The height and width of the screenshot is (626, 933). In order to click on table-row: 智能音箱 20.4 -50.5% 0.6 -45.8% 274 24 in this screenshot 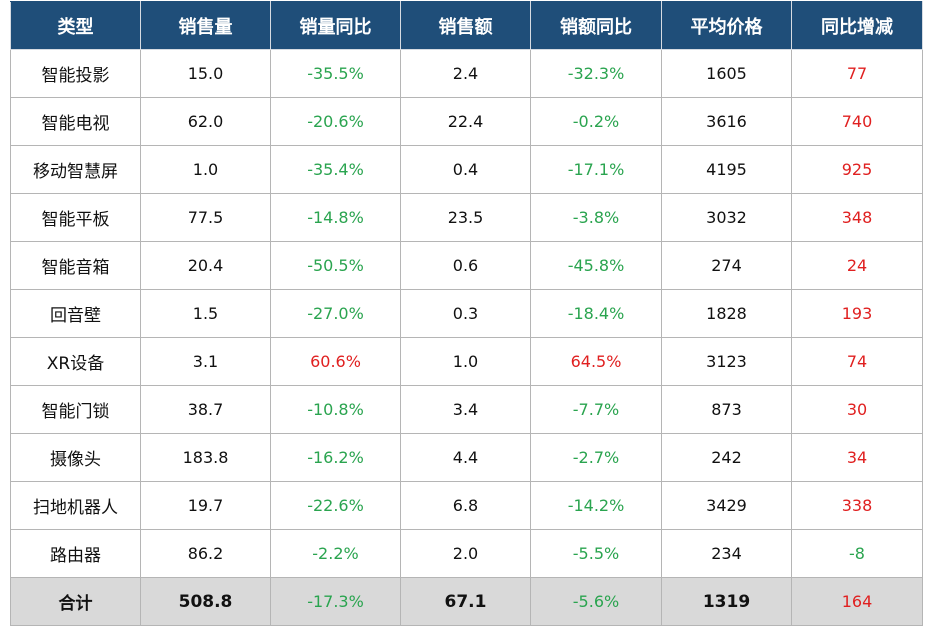, I will do `click(466, 265)`.